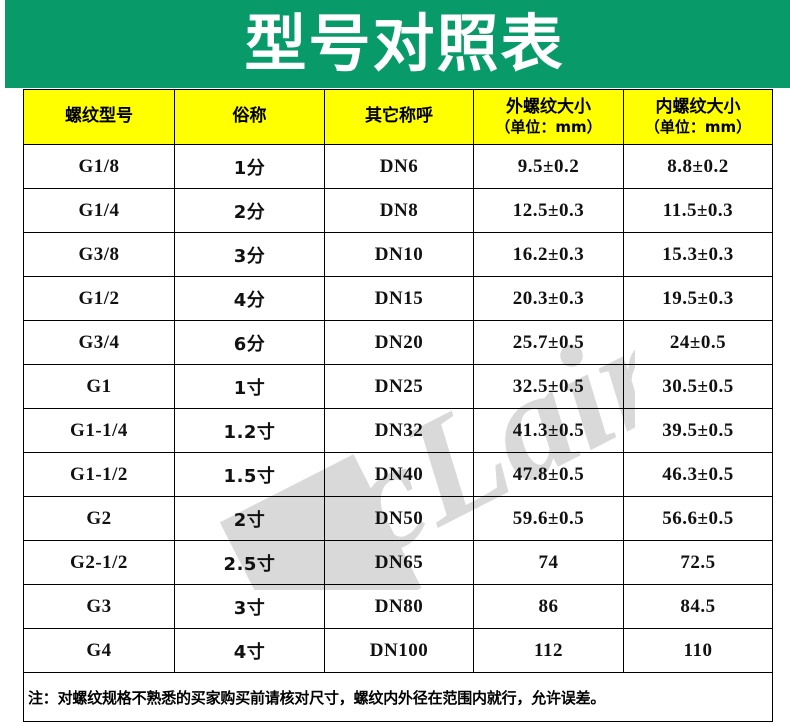 The width and height of the screenshot is (790, 723). I want to click on cell-other-name: DN40, so click(399, 474).